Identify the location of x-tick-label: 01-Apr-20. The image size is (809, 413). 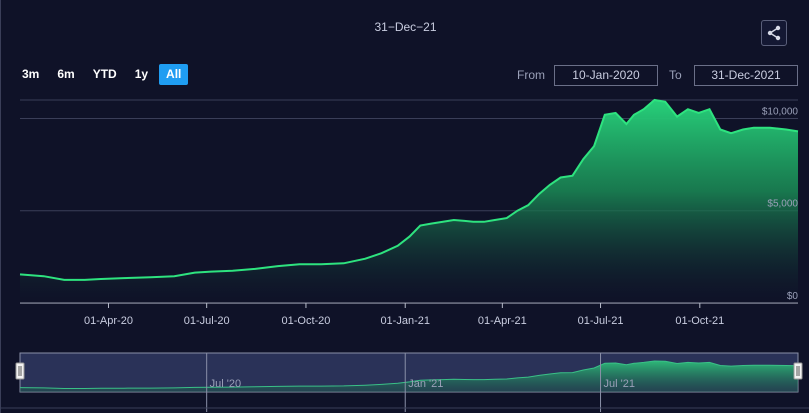
(108, 321).